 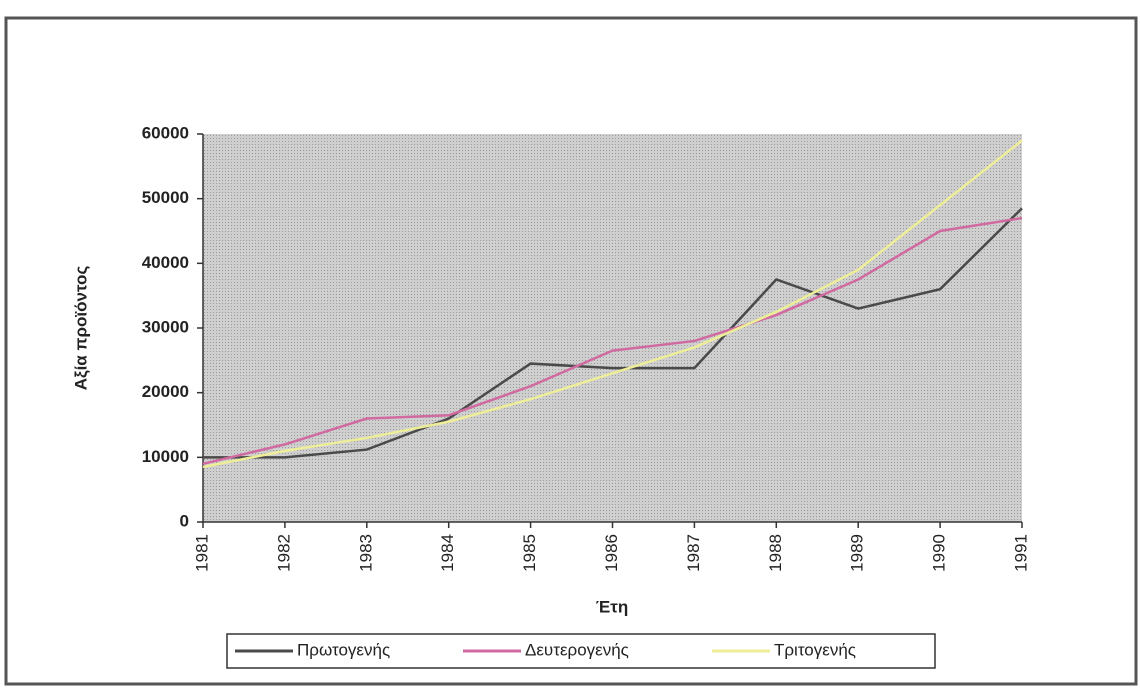 What do you see at coordinates (693, 553) in the screenshot?
I see `x-tick-label: 1987` at bounding box center [693, 553].